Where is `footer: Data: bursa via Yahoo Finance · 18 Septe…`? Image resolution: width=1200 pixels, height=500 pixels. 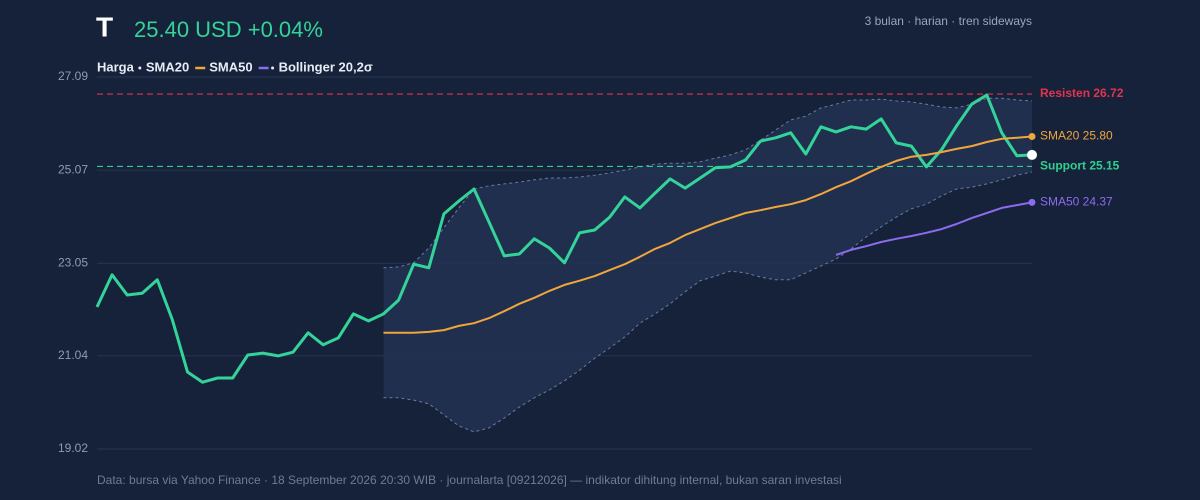
footer: Data: bursa via Yahoo Finance · 18 Septe… is located at coordinates (469, 480).